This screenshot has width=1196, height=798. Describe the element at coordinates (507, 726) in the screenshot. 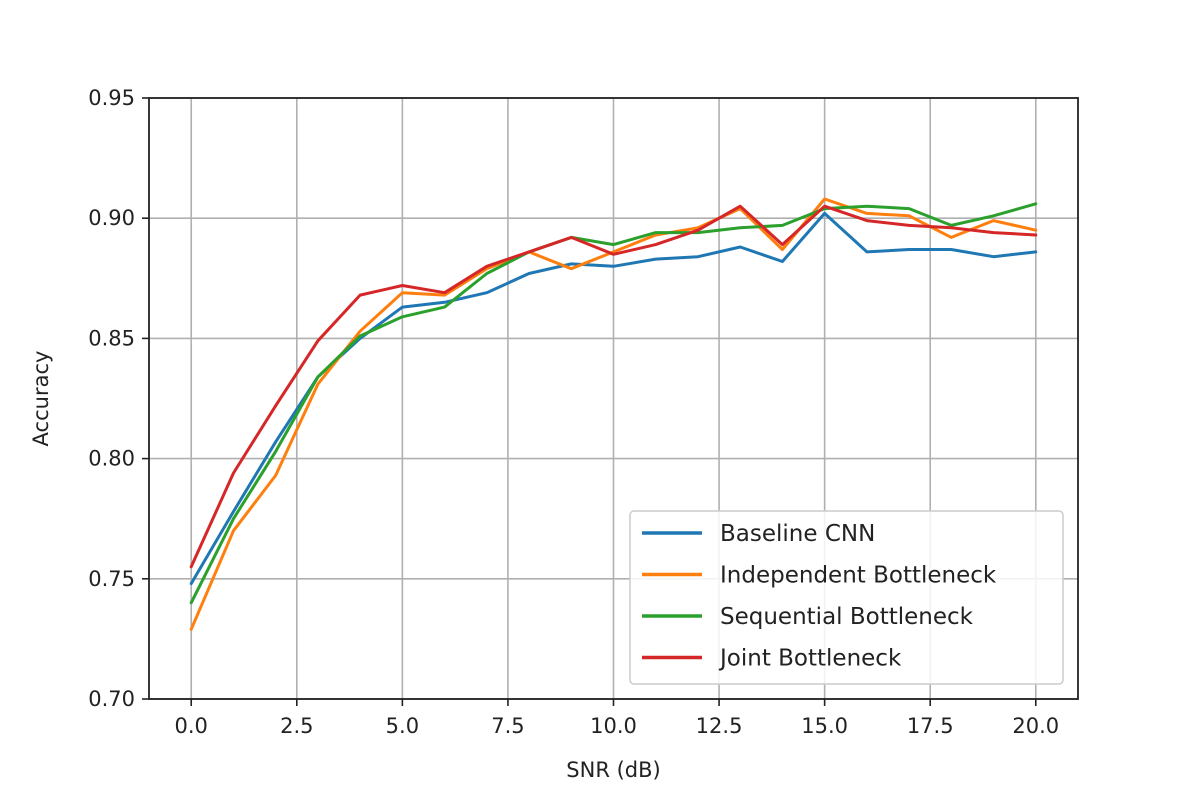

I see `x-tick-label: 7.5` at that location.